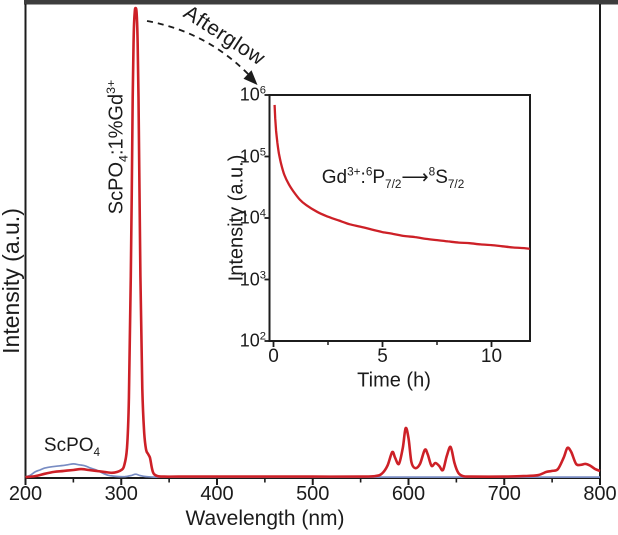 The height and width of the screenshot is (535, 618). I want to click on inset-y-tick-label: 10⁴, so click(252, 217).